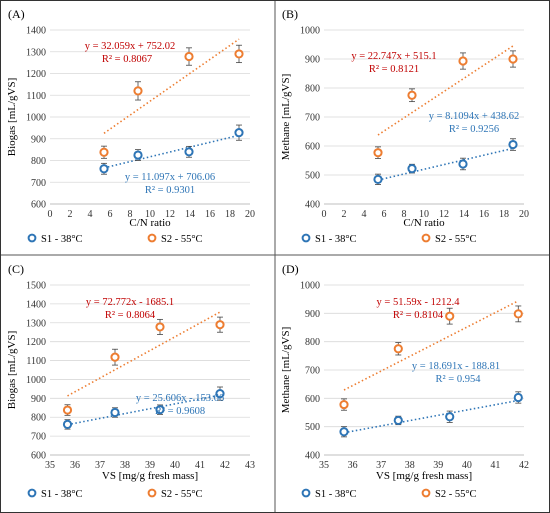  I want to click on x-tick-label: 35, so click(50, 465).